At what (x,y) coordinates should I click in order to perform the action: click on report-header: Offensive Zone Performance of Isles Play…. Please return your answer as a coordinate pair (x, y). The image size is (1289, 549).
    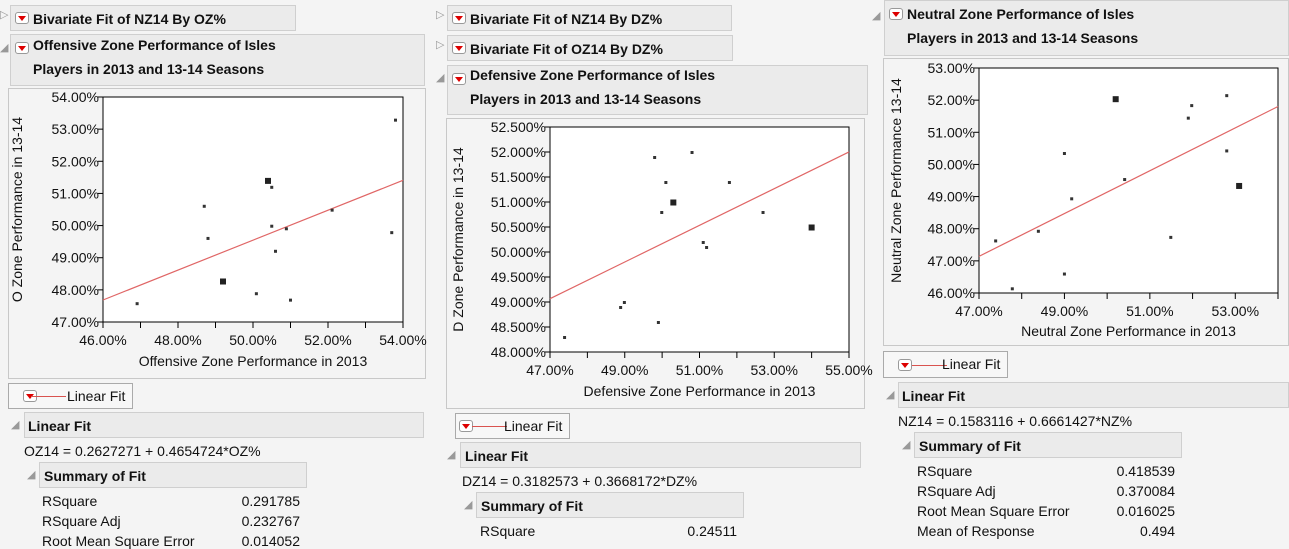
    Looking at the image, I should click on (217, 60).